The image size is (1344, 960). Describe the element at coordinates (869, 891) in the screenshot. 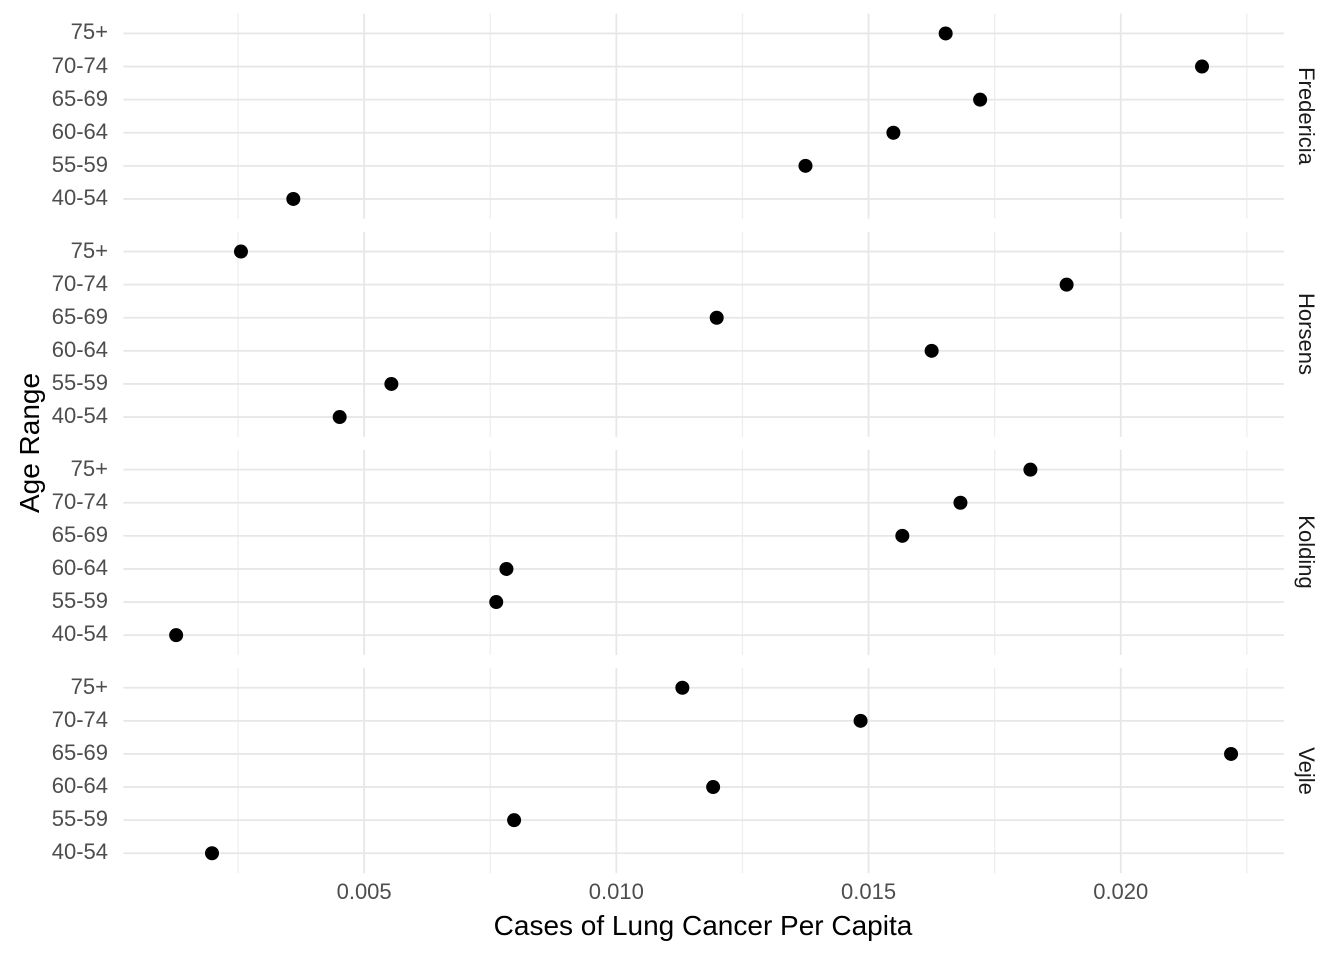

I see `x-tick-label: 0.015` at that location.